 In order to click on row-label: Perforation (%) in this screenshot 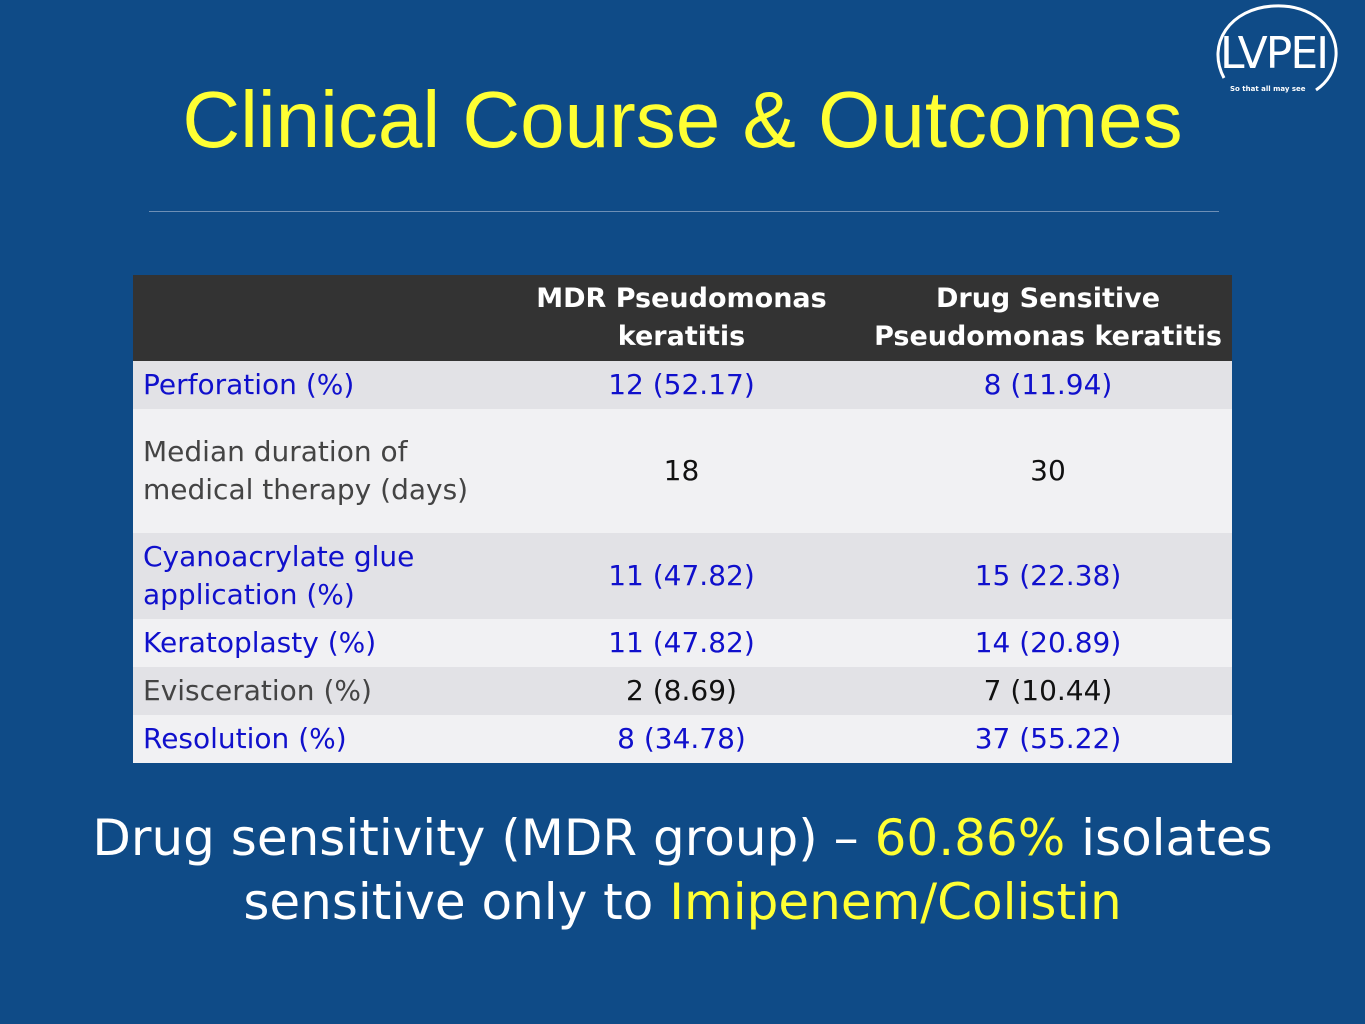, I will do `click(316, 385)`.